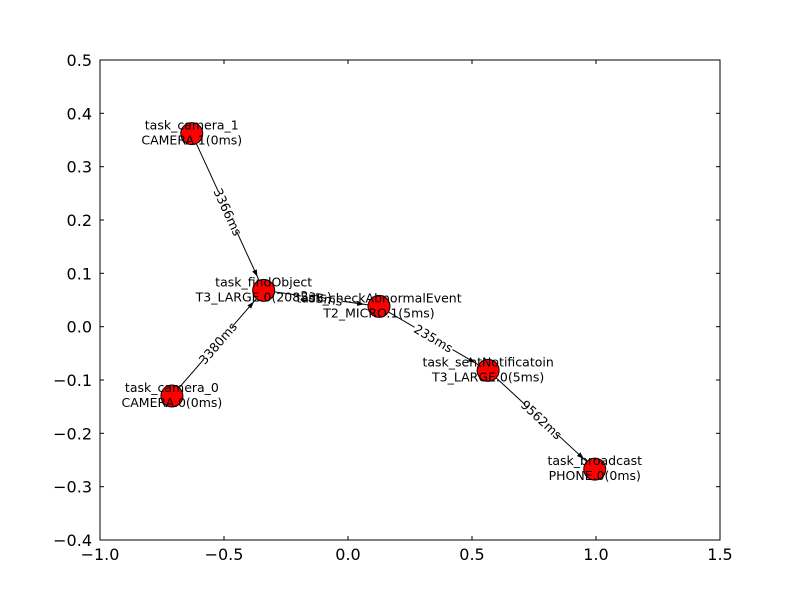  I want to click on y-tick-label: 0.3, so click(79, 167).